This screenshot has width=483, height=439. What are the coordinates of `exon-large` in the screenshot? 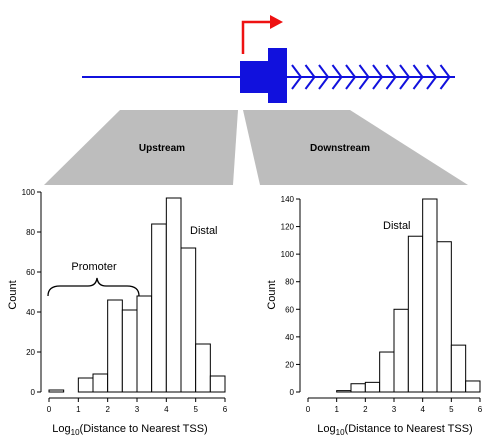 It's located at (277, 75).